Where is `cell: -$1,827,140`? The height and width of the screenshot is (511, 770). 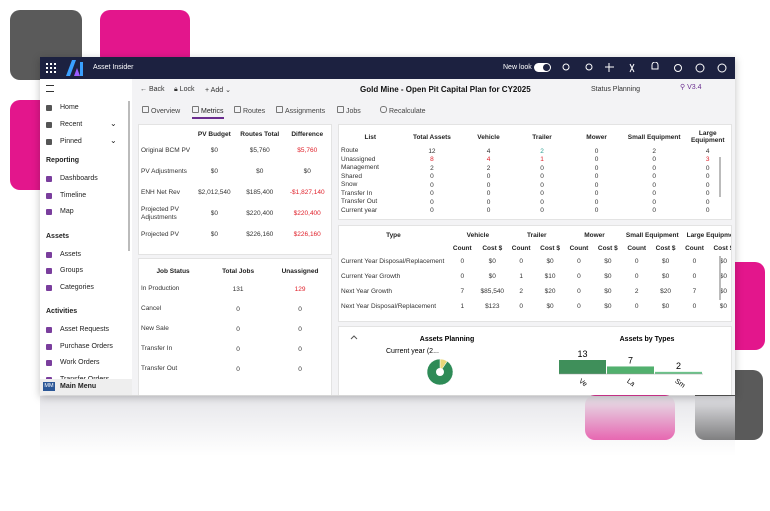 cell: -$1,827,140 is located at coordinates (307, 192).